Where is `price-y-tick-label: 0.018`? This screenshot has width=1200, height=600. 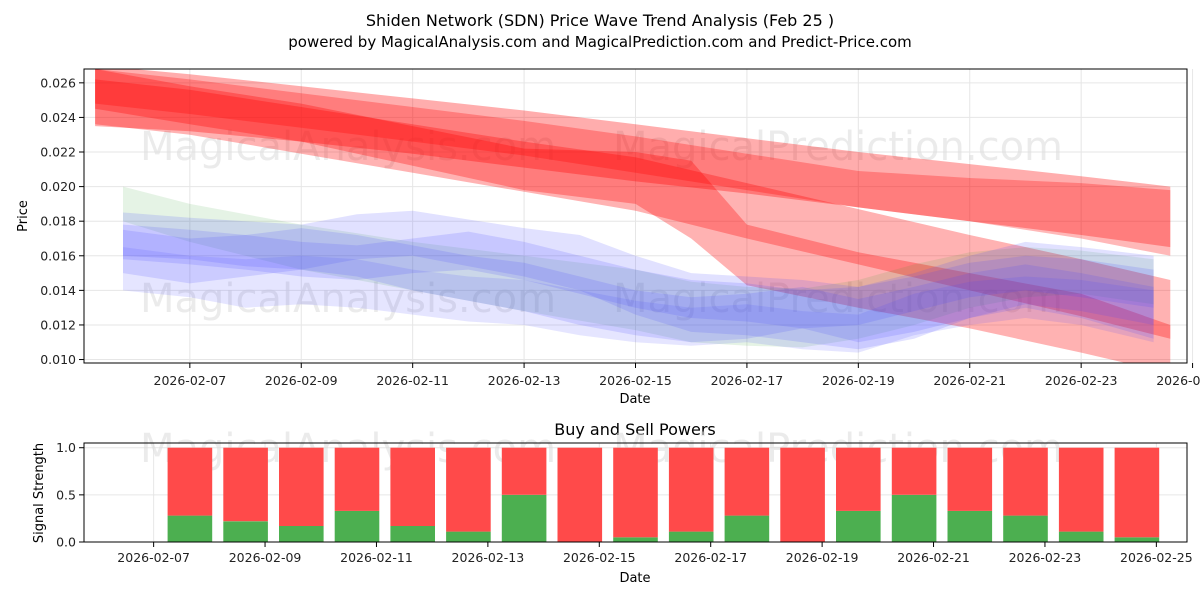
price-y-tick-label: 0.018 is located at coordinates (58, 221).